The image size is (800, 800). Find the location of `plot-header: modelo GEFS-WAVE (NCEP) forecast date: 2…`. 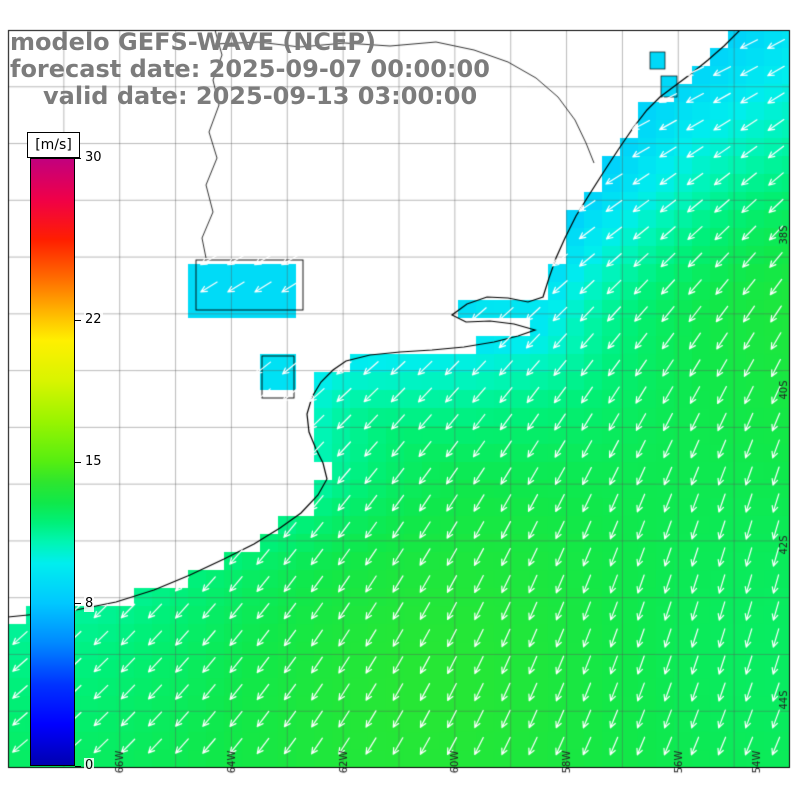

plot-header: modelo GEFS-WAVE (NCEP) forecast date: 2… is located at coordinates (250, 69).